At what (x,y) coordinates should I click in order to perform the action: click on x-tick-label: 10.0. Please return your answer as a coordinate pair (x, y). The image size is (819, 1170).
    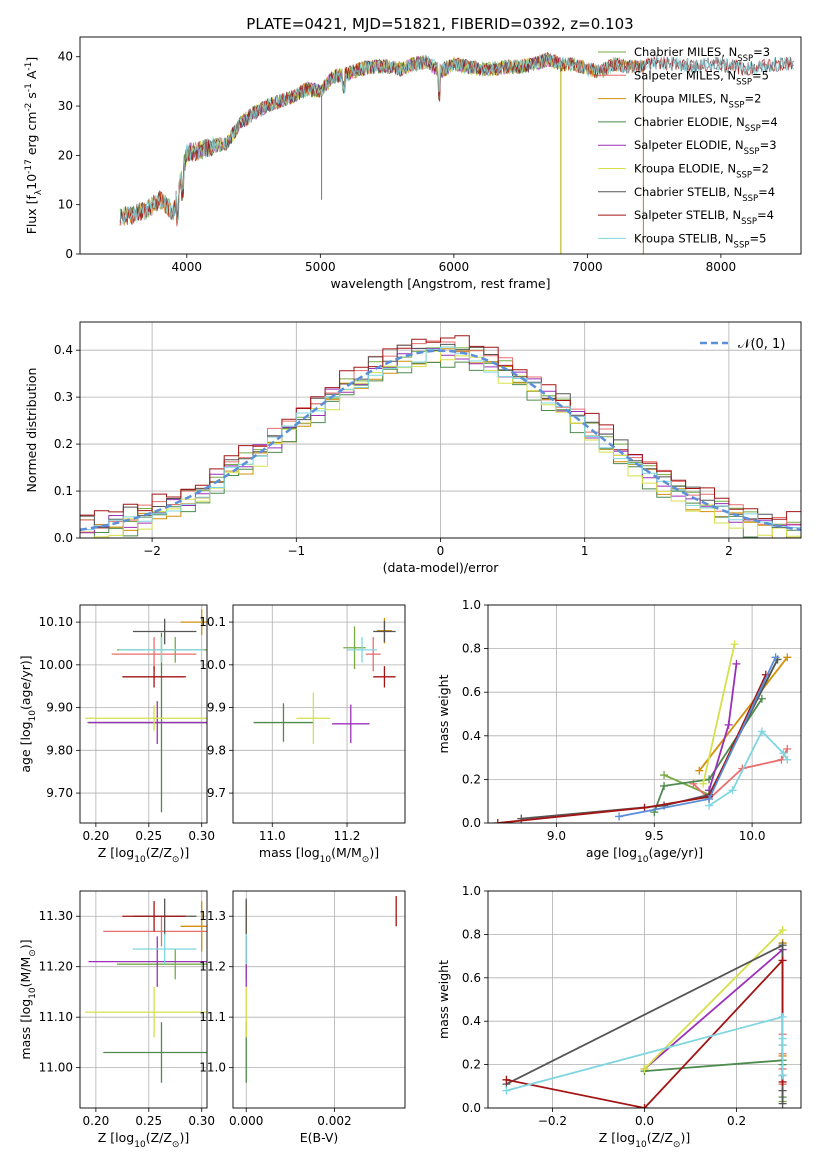
    Looking at the image, I should click on (752, 836).